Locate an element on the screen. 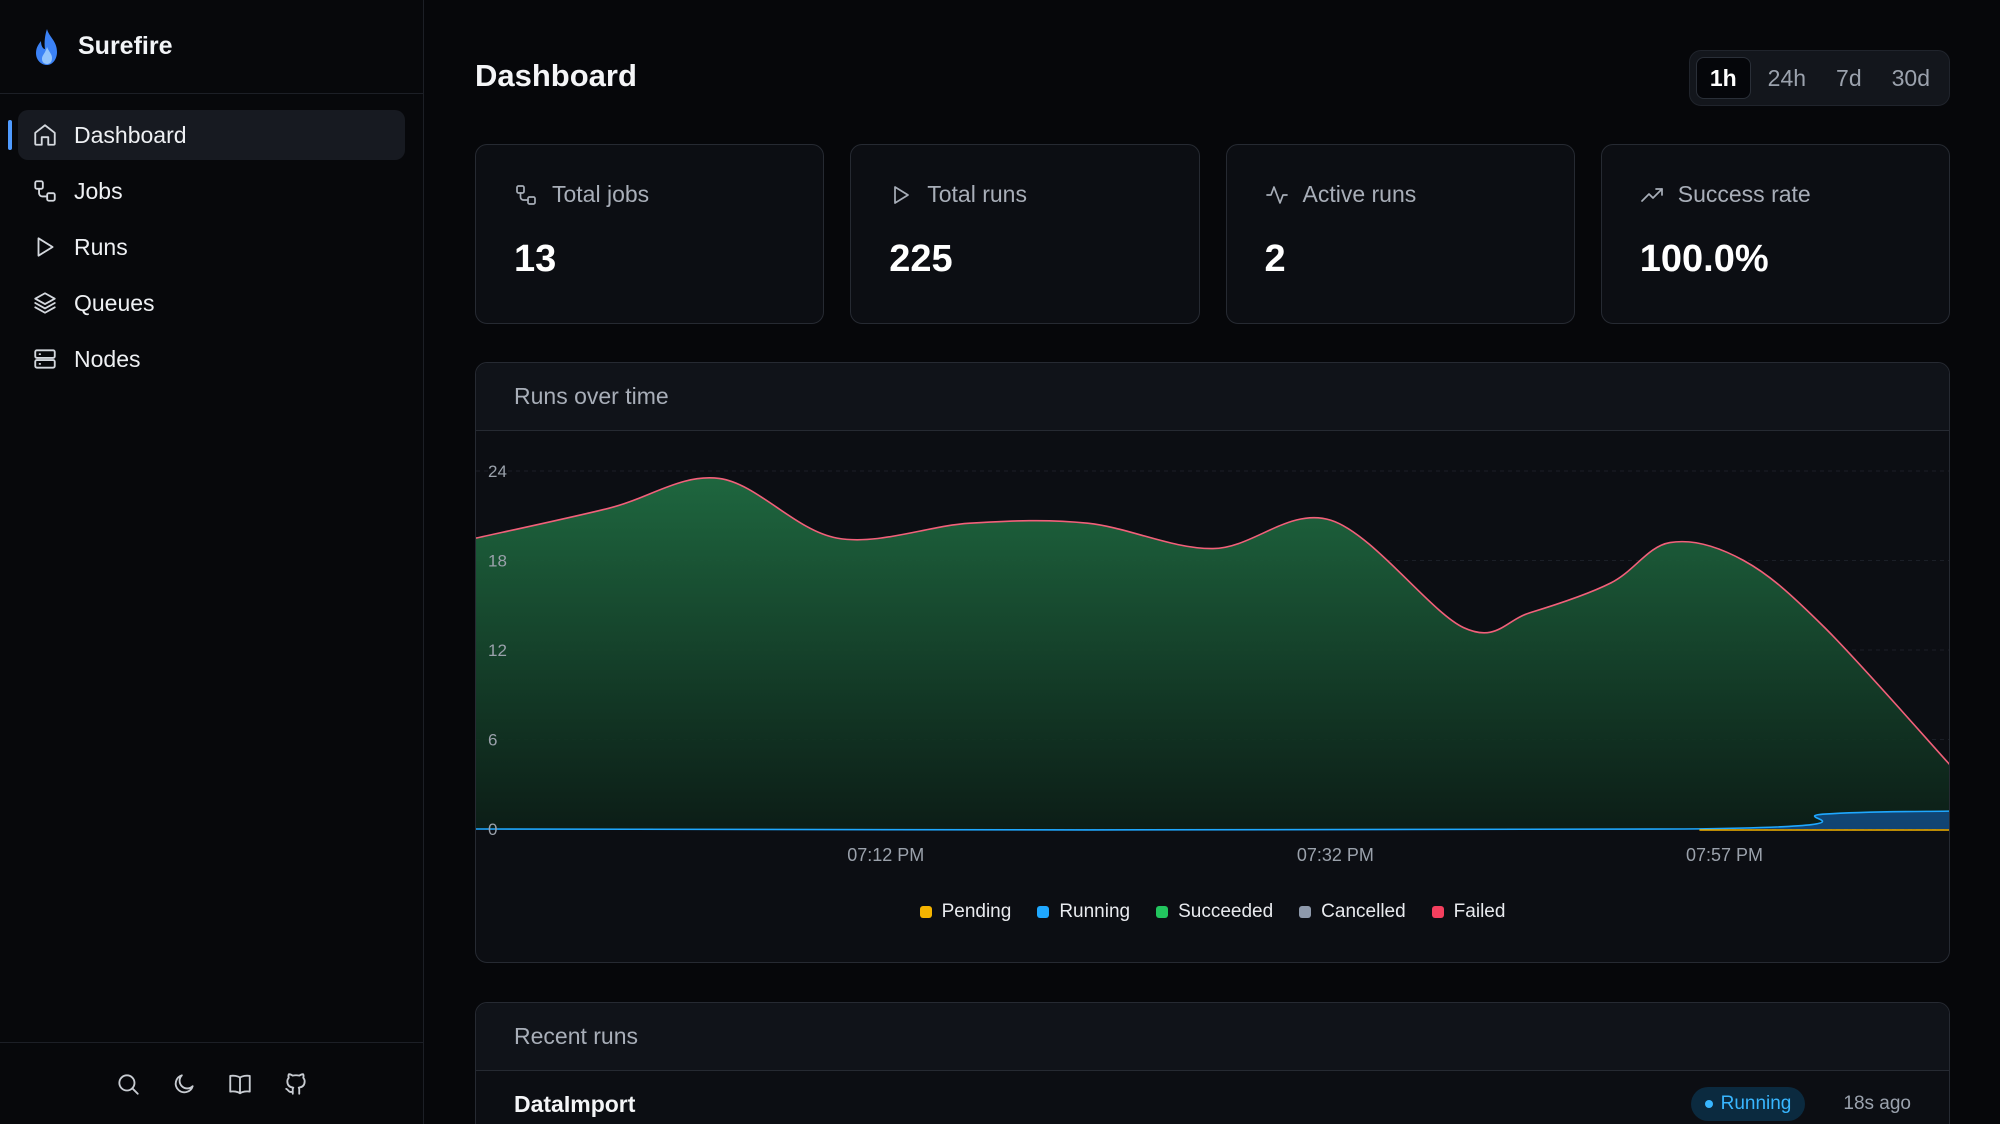 Image resolution: width=2000 pixels, height=1124 pixels. stat-card-success-rate: Success rate 100.0% is located at coordinates (1775, 234).